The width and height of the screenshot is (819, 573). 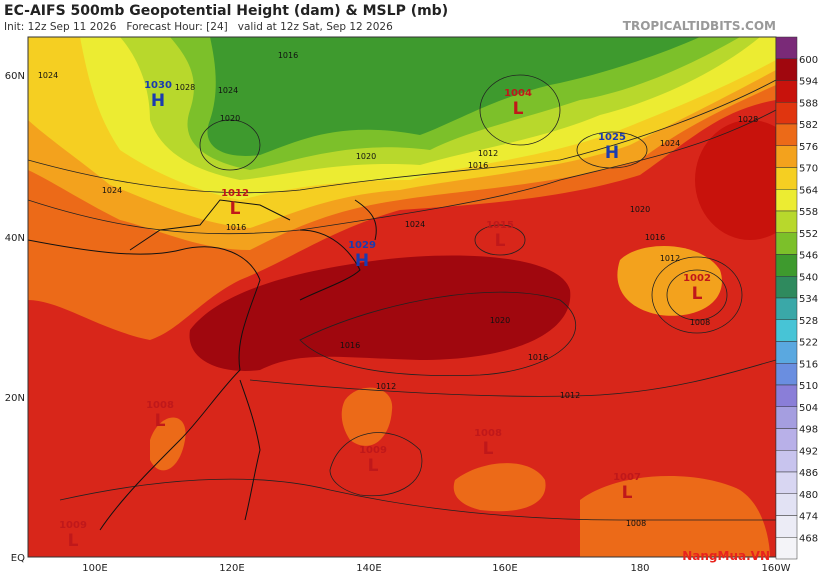 What do you see at coordinates (697, 278) in the screenshot?
I see `center-value: 1002` at bounding box center [697, 278].